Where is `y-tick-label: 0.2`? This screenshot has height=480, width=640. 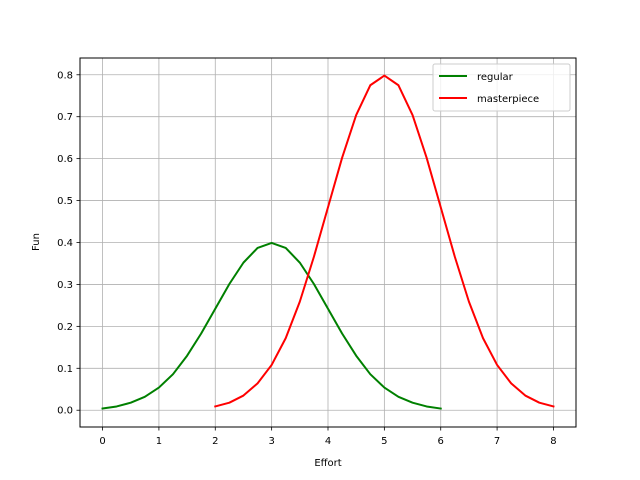
y-tick-label: 0.2 is located at coordinates (65, 327).